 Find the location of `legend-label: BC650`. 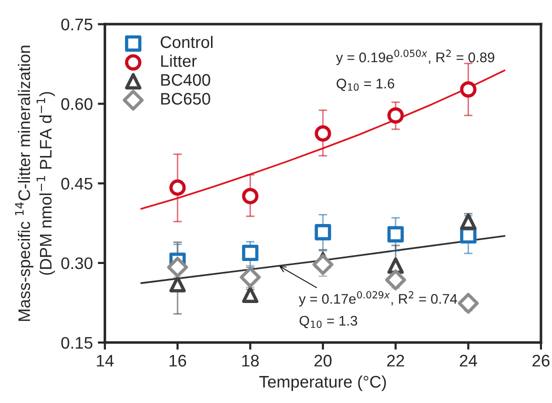

legend-label: BC650 is located at coordinates (185, 98).